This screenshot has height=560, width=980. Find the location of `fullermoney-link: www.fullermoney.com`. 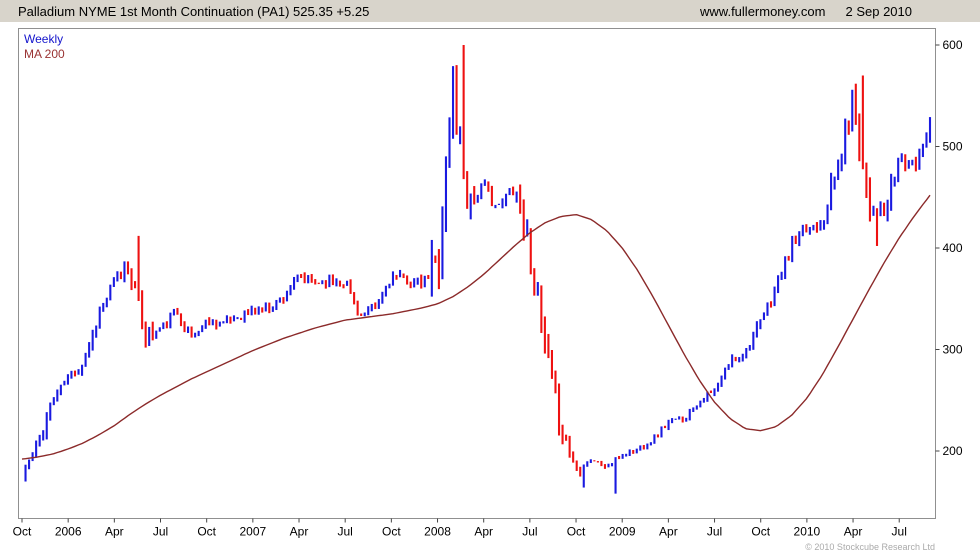

fullermoney-link: www.fullermoney.com is located at coordinates (763, 11).